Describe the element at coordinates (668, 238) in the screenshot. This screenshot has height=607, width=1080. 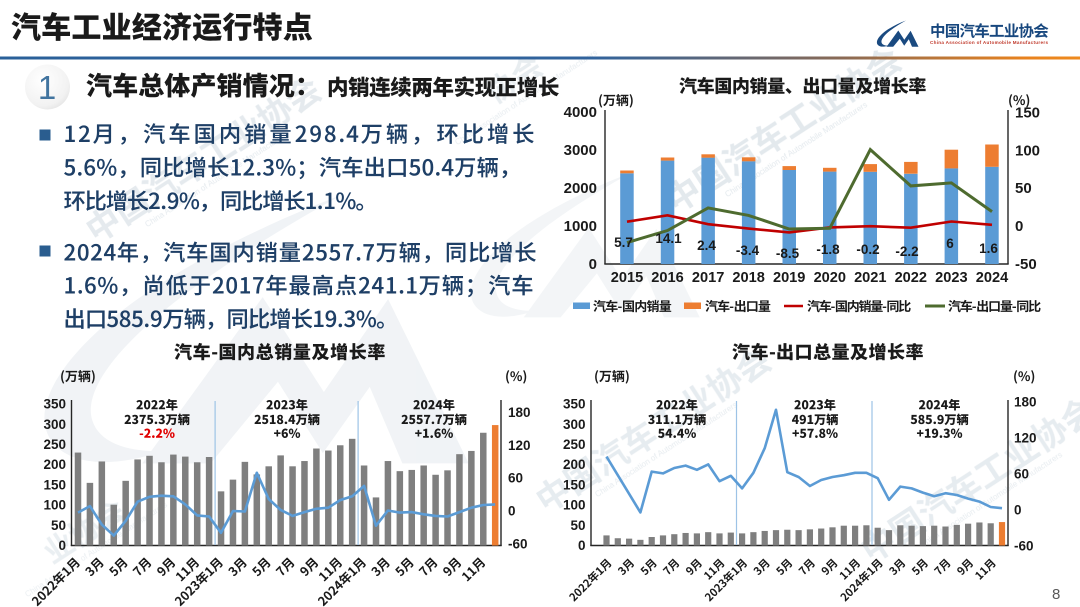
I see `svg-text: 14.1` at that location.